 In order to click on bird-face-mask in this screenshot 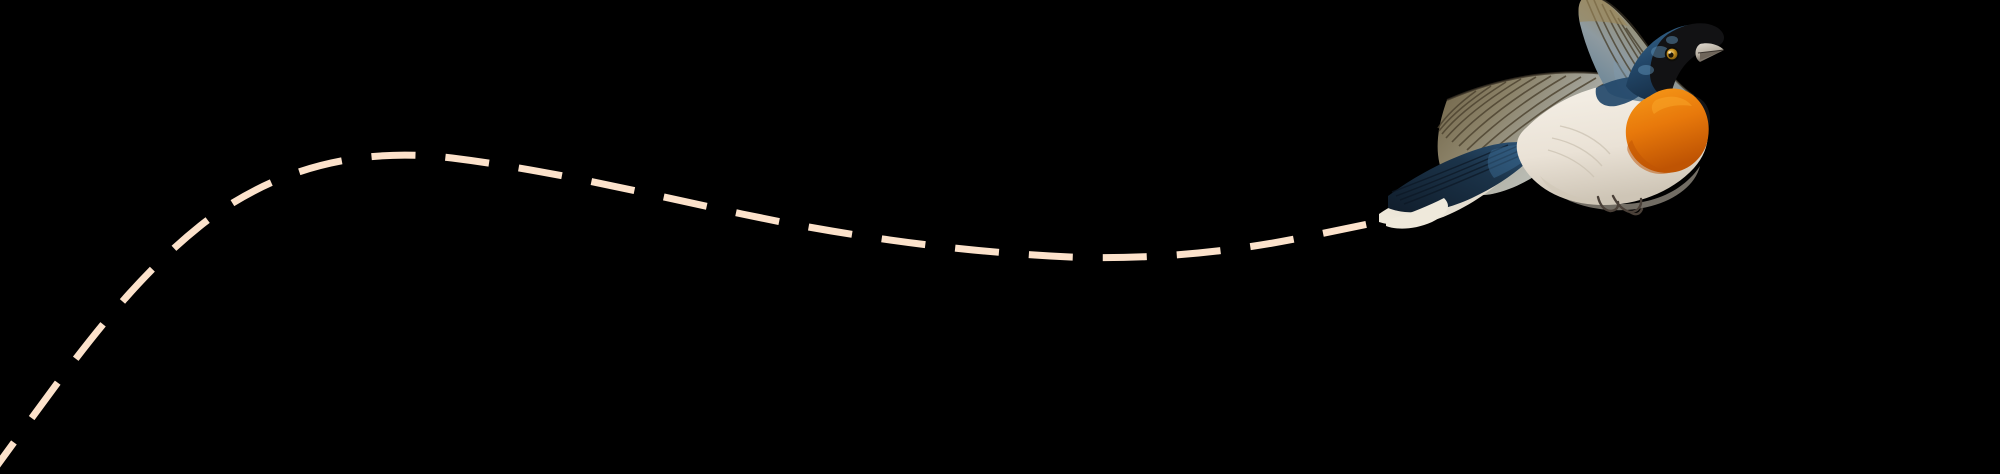, I will do `click(1687, 62)`.